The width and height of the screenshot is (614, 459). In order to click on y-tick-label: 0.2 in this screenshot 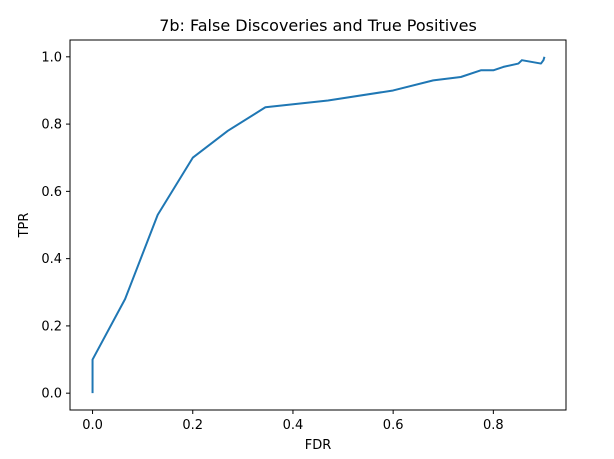, I will do `click(51, 326)`.